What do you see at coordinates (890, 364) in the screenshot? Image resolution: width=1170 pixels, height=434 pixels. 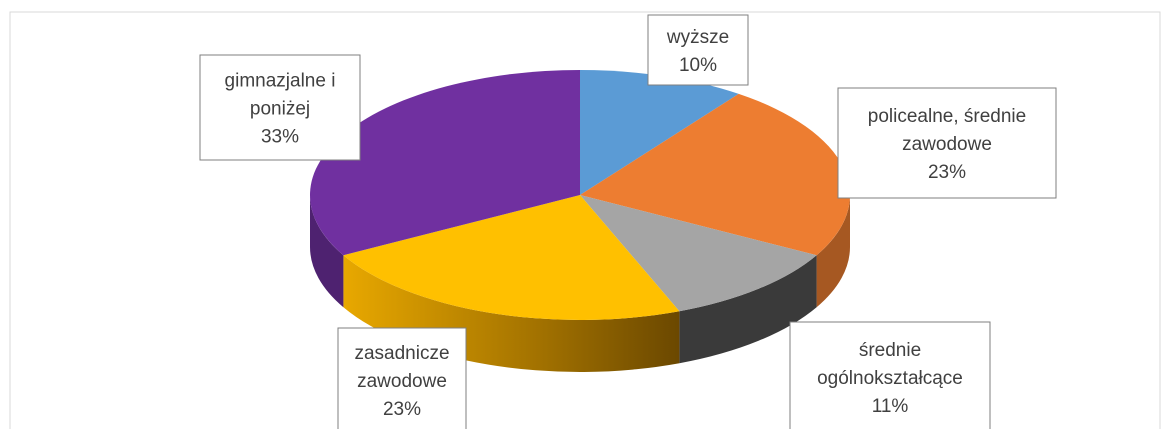 I see `data-label-category: średnie ogólnokształcące` at bounding box center [890, 364].